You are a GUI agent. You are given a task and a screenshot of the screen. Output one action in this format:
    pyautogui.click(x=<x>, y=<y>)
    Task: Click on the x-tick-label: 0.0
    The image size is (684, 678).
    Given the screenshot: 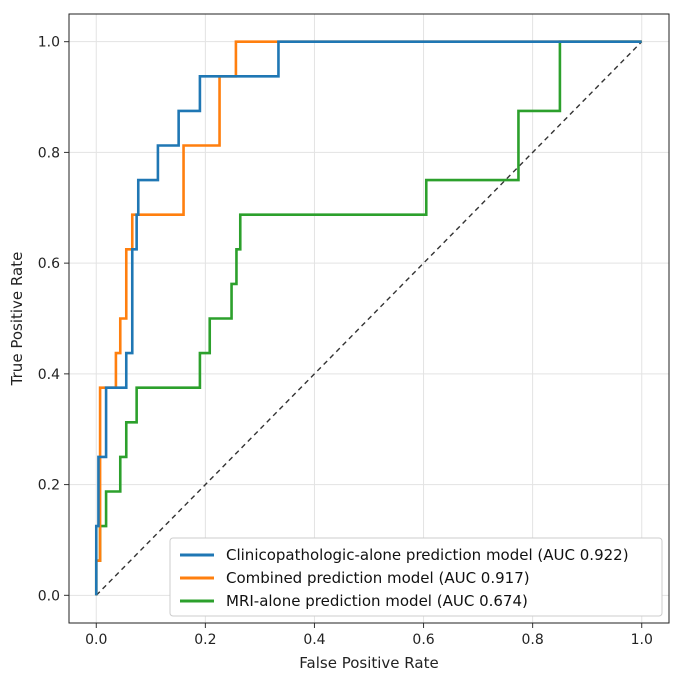 What is the action you would take?
    pyautogui.click(x=96, y=640)
    